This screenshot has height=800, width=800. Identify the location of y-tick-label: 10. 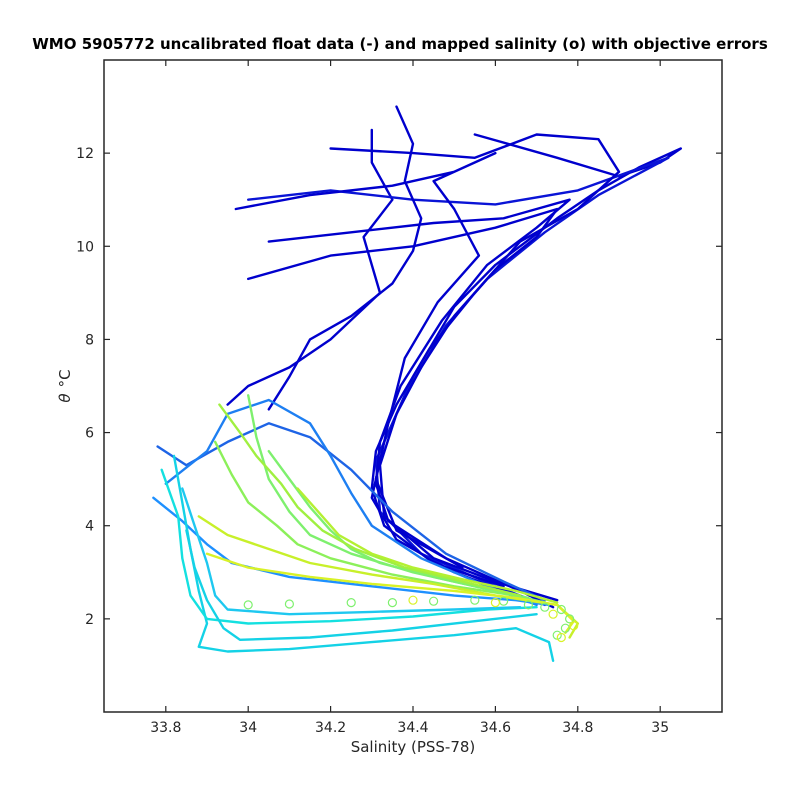
(85, 247).